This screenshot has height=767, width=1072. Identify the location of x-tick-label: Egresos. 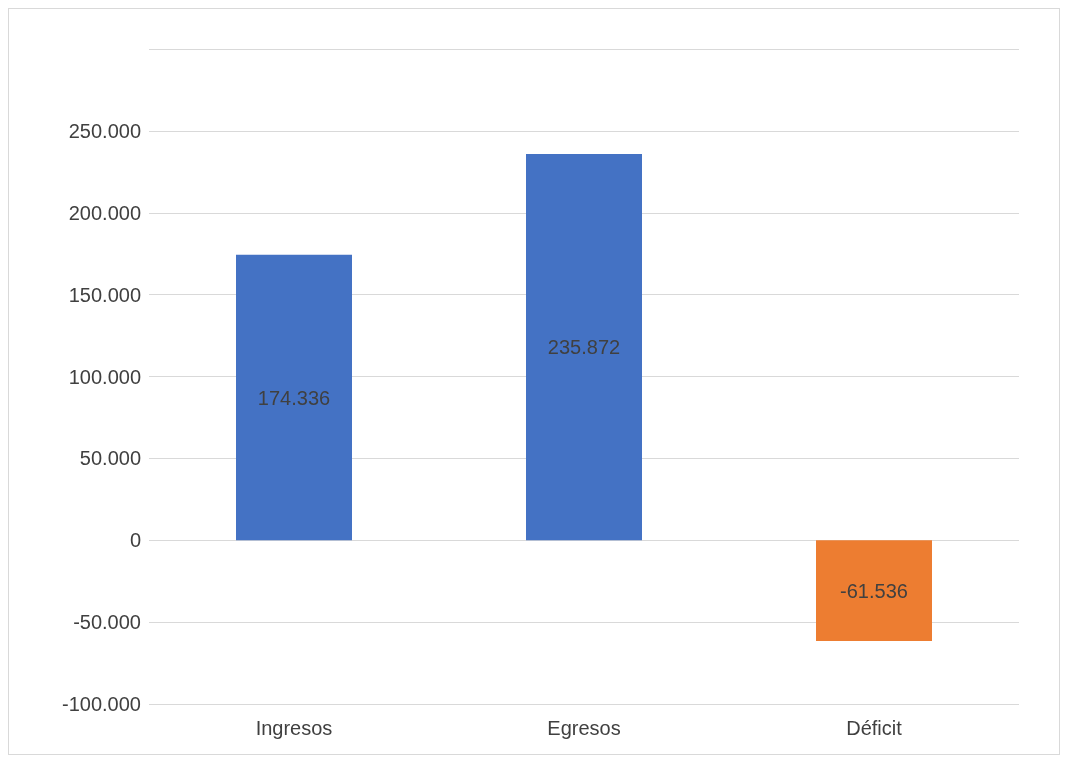
(584, 728).